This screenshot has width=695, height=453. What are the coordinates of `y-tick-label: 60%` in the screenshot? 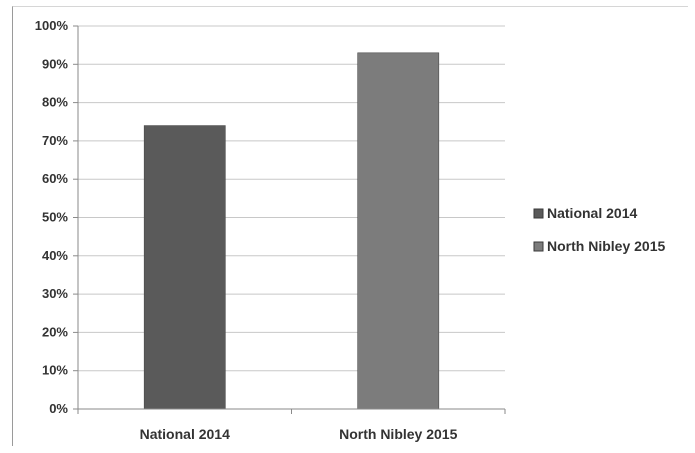 It's located at (55, 178).